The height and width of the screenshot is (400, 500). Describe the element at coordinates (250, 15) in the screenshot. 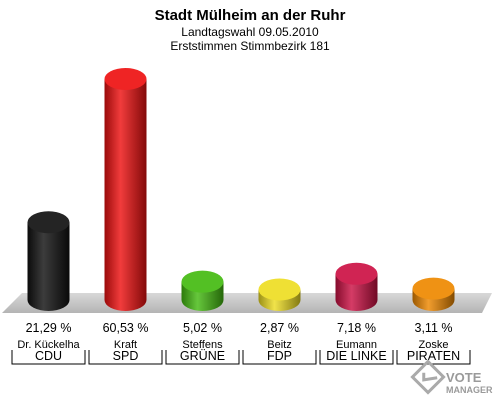

I see `chart-title: Stadt Mülheim an der Ruhr` at that location.